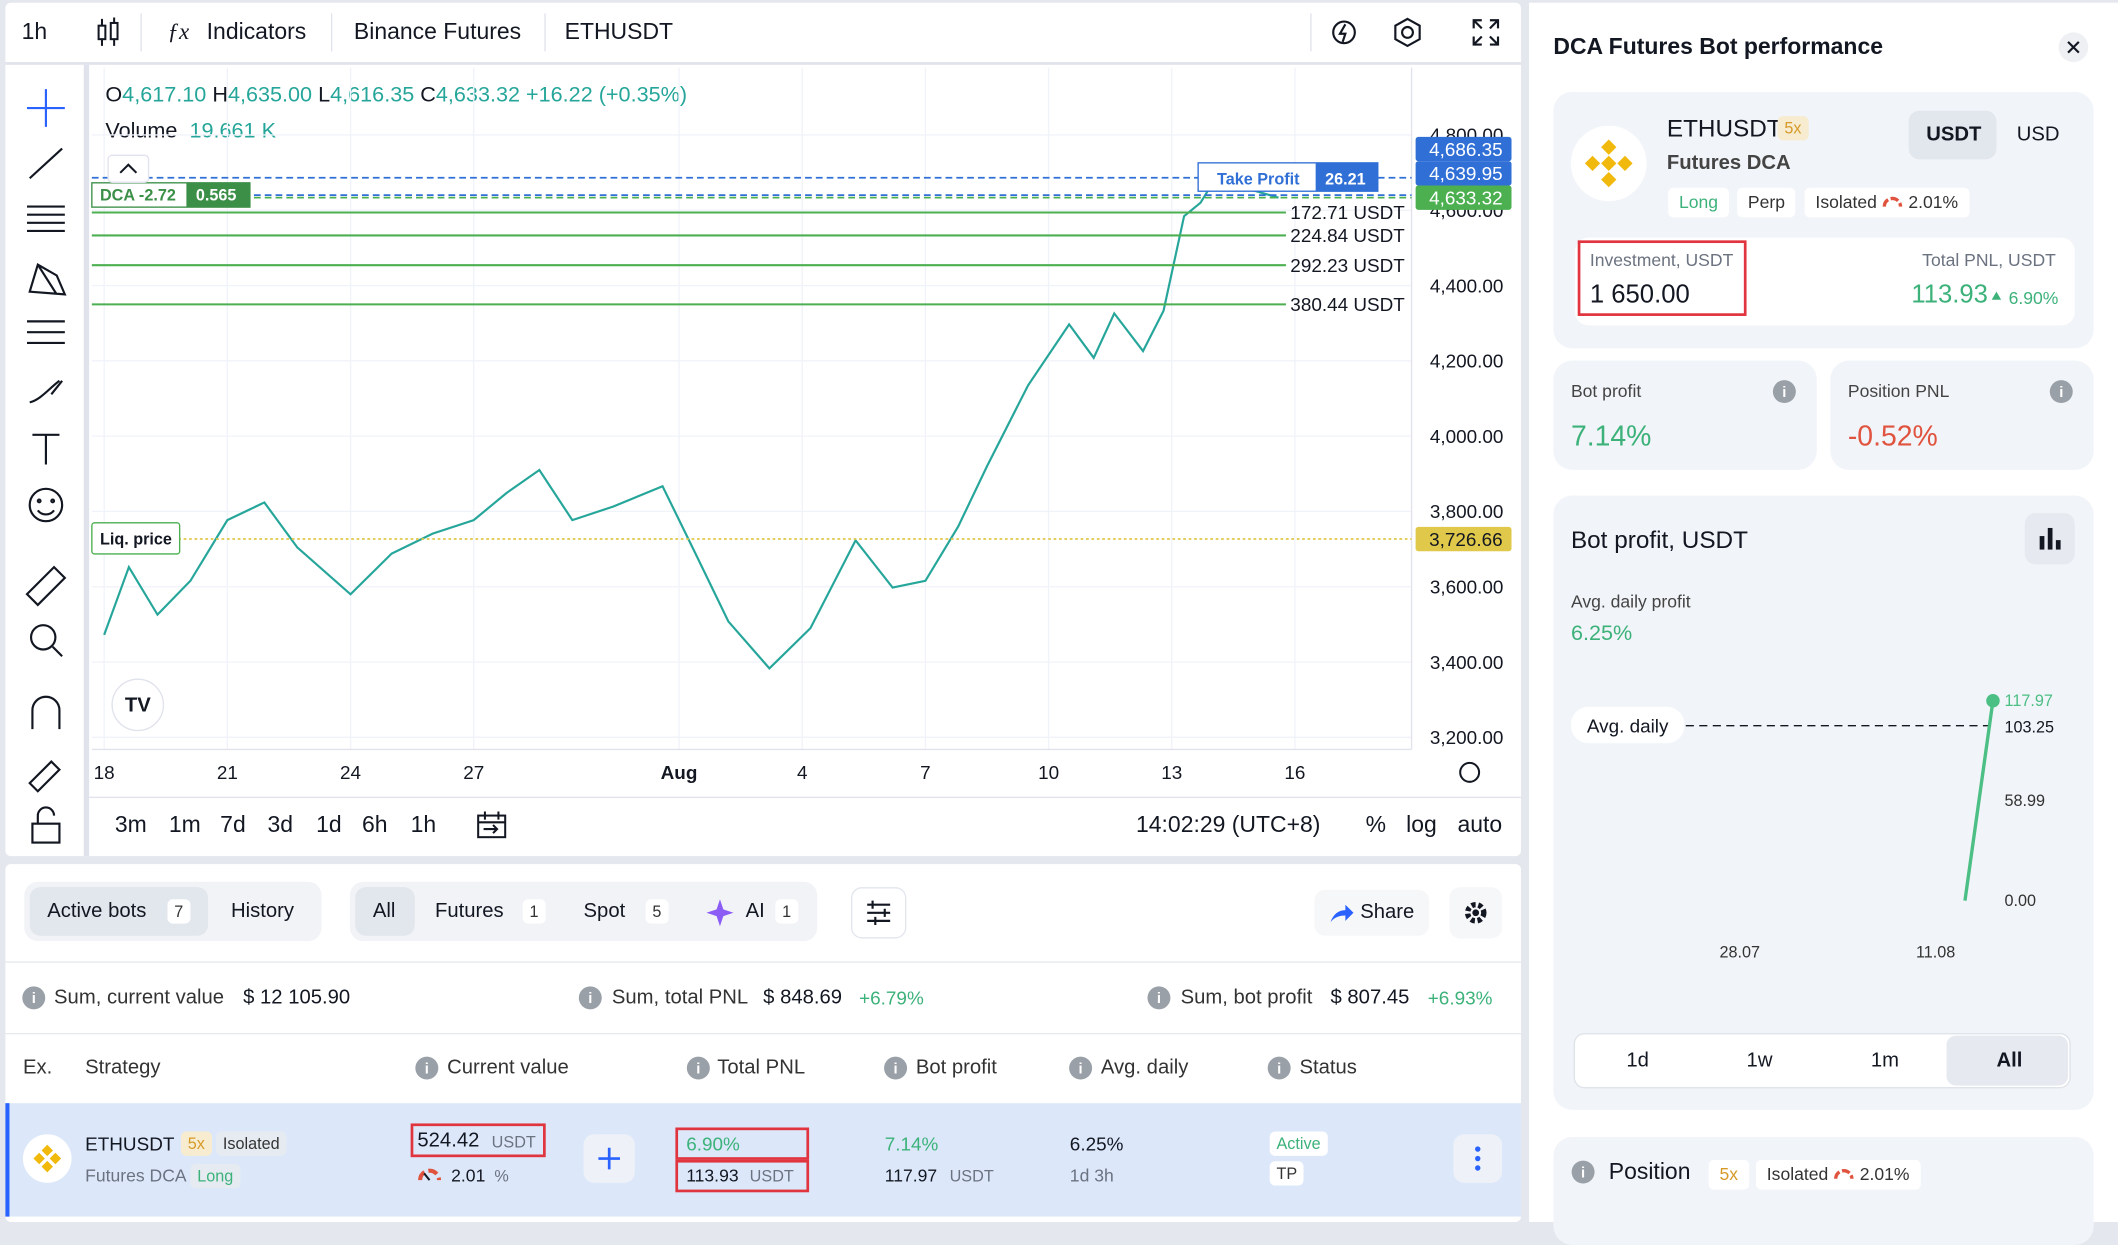 This screenshot has height=1245, width=2118. Describe the element at coordinates (423, 824) in the screenshot. I see `timeframe: 1h` at that location.